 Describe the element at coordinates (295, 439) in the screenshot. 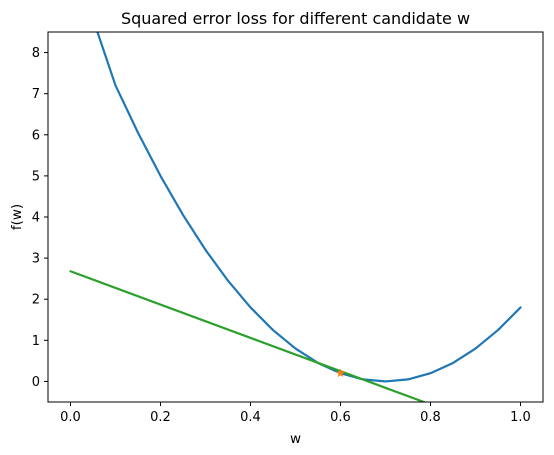

I see `x-axis-label: w` at that location.